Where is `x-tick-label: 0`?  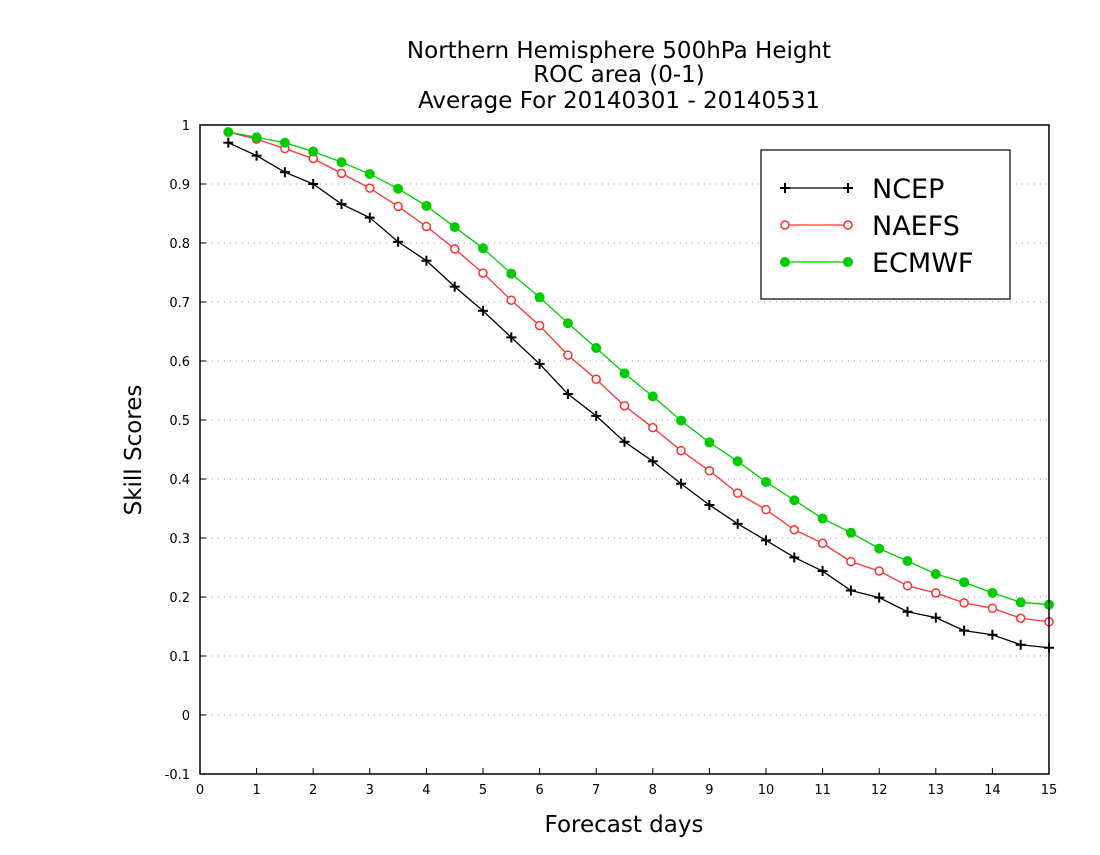 x-tick-label: 0 is located at coordinates (200, 790).